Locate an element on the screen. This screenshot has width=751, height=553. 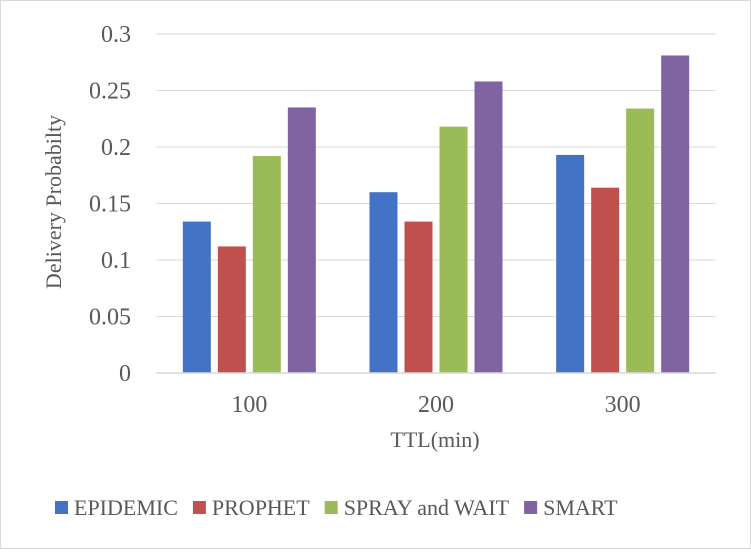
y-tick-label: 0.2 is located at coordinates (116, 148).